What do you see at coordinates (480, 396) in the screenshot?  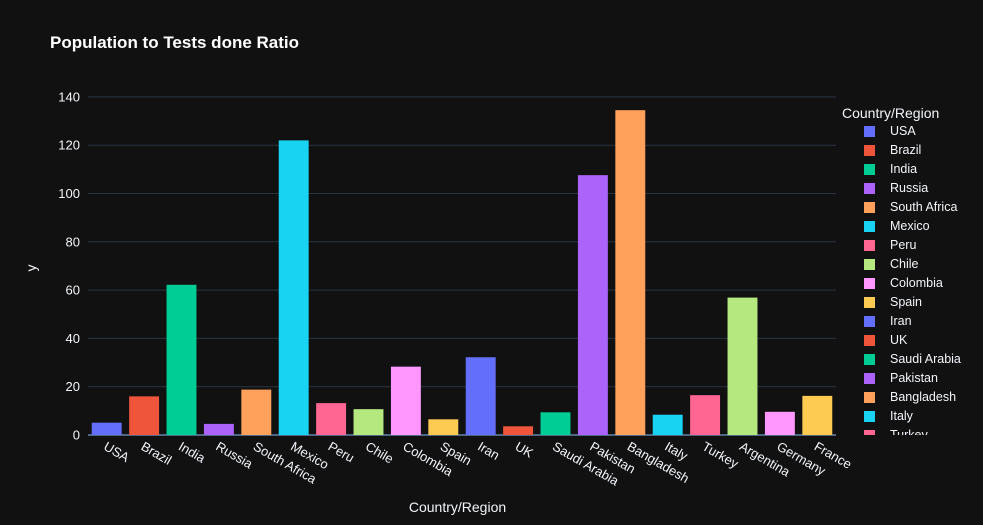 I see `bar-iran` at bounding box center [480, 396].